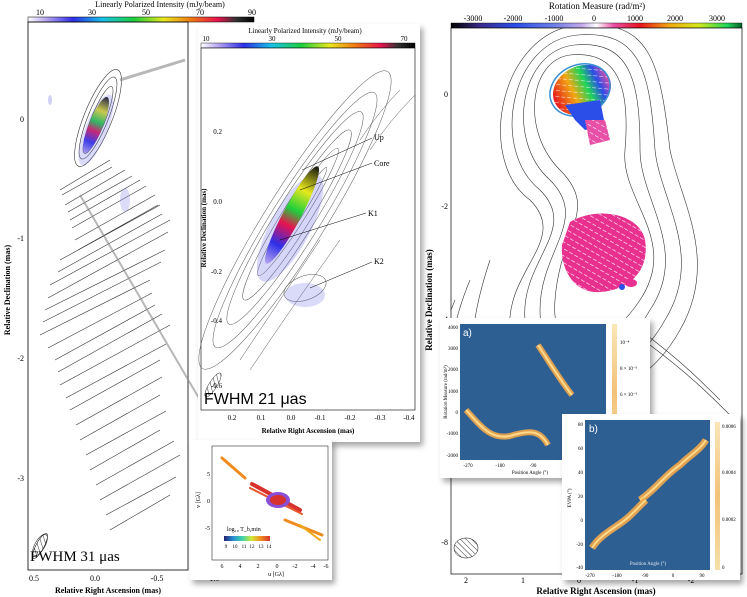 Image resolution: width=747 pixels, height=597 pixels. I want to click on inset-a-cbar-tick: 8 × 10⁻⁵, so click(628, 369).